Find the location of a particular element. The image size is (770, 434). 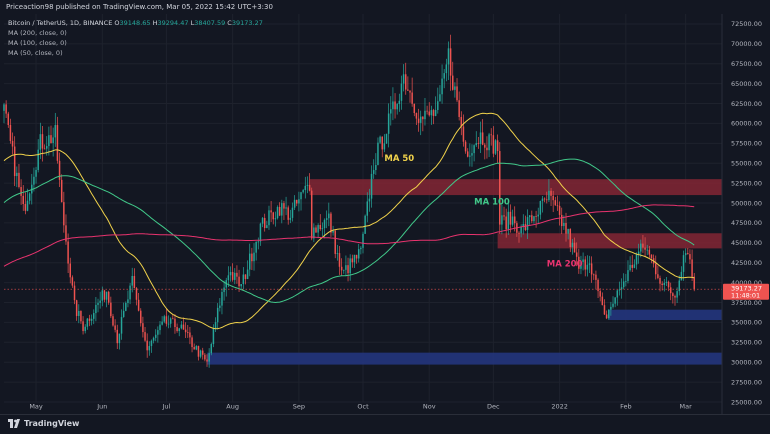

time-tick-label: Feb is located at coordinates (626, 407).